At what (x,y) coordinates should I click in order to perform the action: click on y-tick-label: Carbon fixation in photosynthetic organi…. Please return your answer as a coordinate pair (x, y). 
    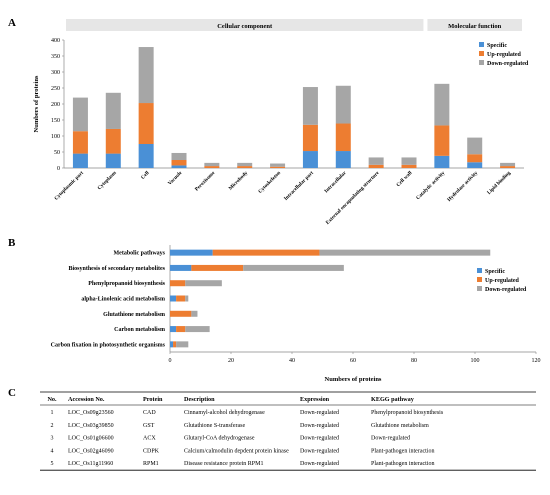
    Looking at the image, I should click on (108, 345).